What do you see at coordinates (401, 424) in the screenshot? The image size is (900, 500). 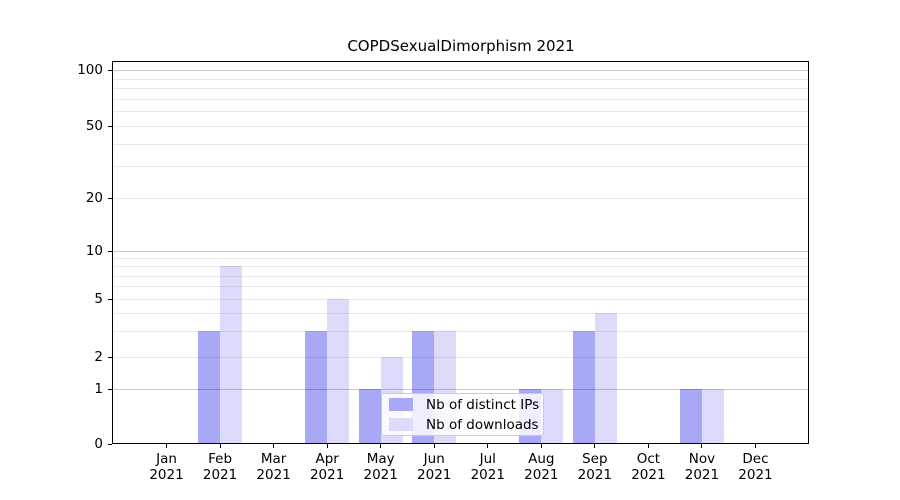 I see `legend-swatch-downloads` at bounding box center [401, 424].